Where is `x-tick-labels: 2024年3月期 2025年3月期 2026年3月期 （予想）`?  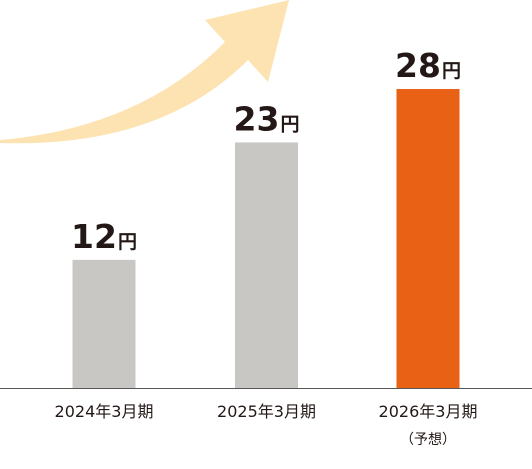 x-tick-labels: 2024年3月期 2025年3月期 2026年3月期 （予想） is located at coordinates (266, 425).